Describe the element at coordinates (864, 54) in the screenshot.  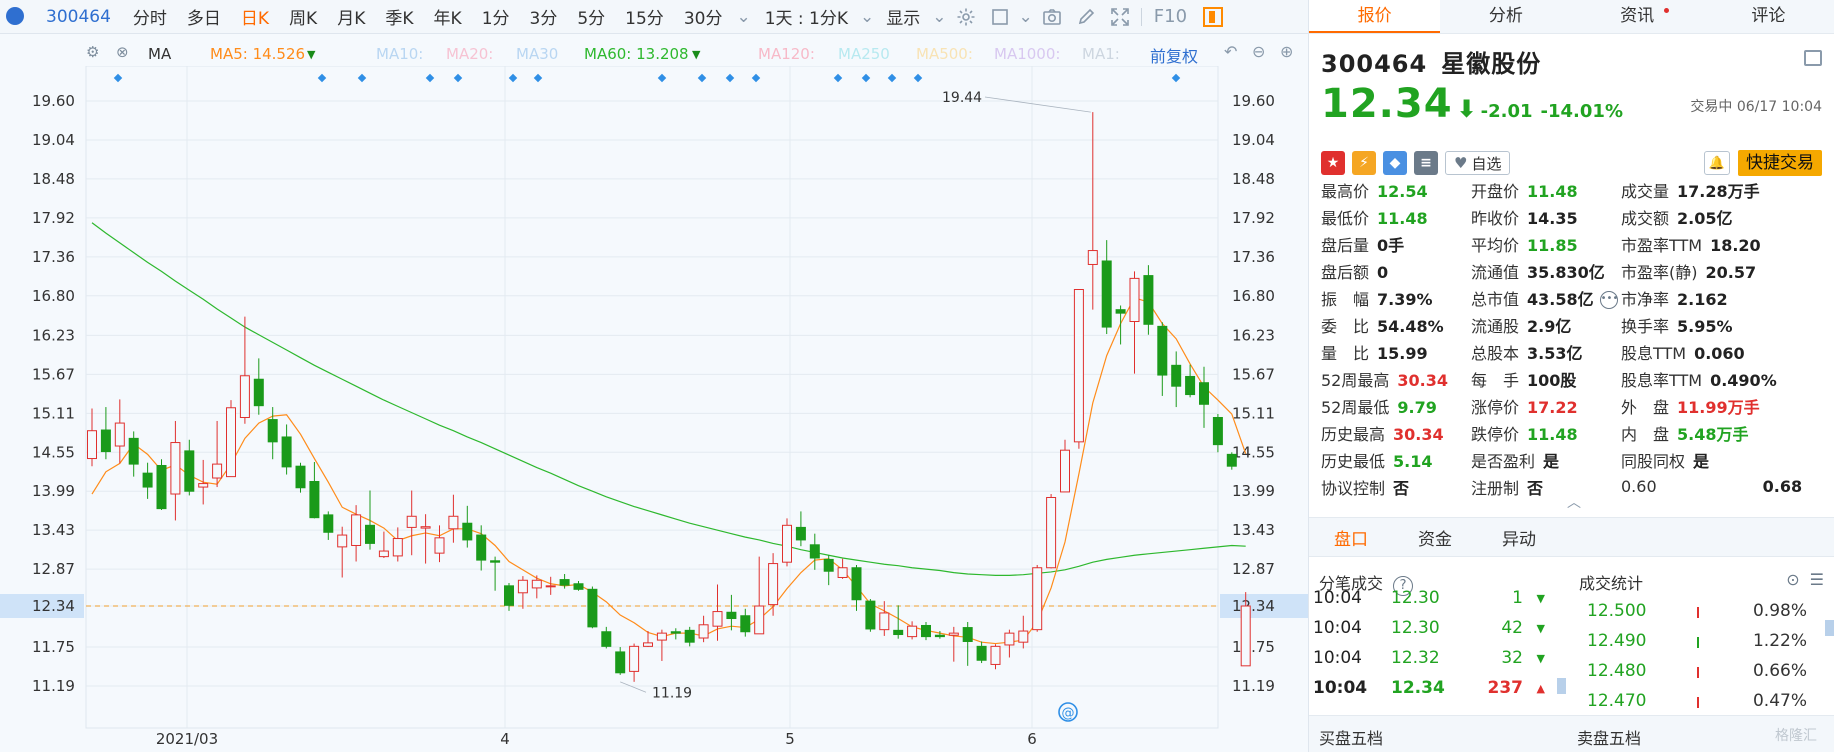
I see `ma250-legend: MA250` at that location.